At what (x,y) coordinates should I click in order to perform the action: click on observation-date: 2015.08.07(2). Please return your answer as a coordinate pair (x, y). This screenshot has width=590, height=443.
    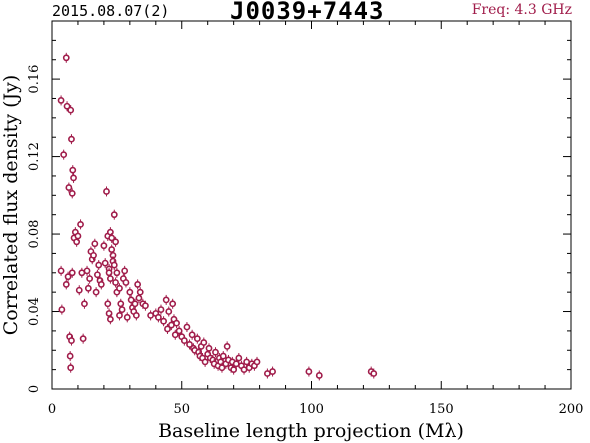
    Looking at the image, I should click on (111, 11).